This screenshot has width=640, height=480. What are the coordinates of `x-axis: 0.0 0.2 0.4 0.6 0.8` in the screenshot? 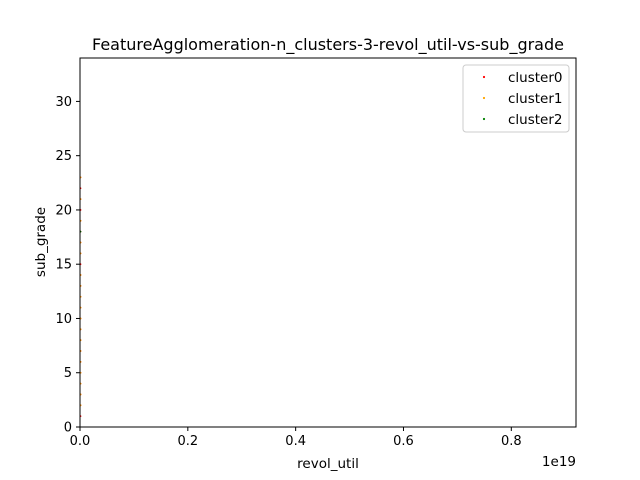 It's located at (296, 438).